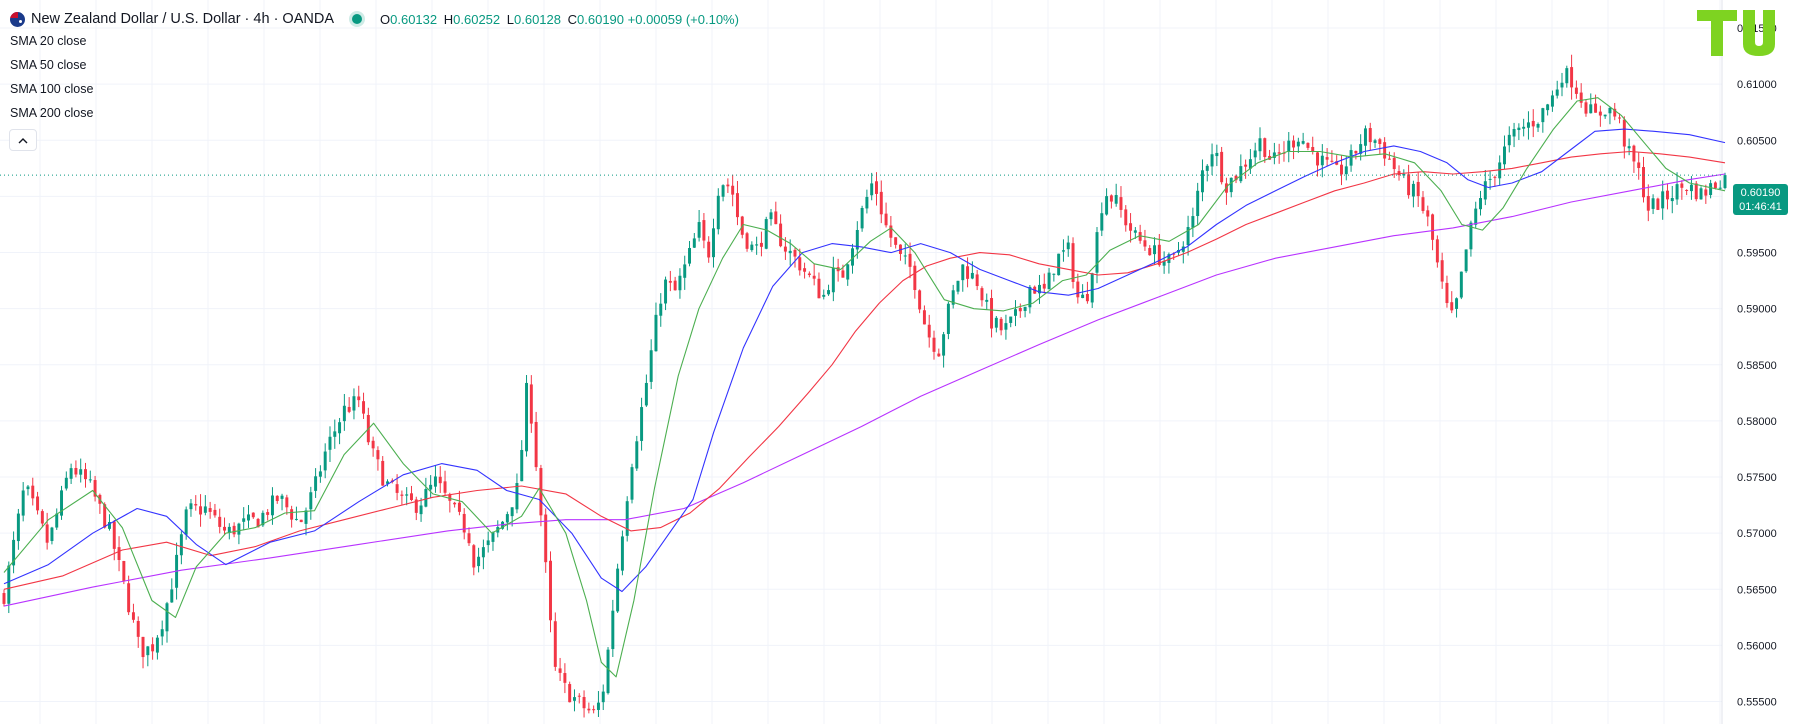 The width and height of the screenshot is (1794, 724). Describe the element at coordinates (48, 65) in the screenshot. I see `indicator-sma-50: SMA 50 close` at that location.